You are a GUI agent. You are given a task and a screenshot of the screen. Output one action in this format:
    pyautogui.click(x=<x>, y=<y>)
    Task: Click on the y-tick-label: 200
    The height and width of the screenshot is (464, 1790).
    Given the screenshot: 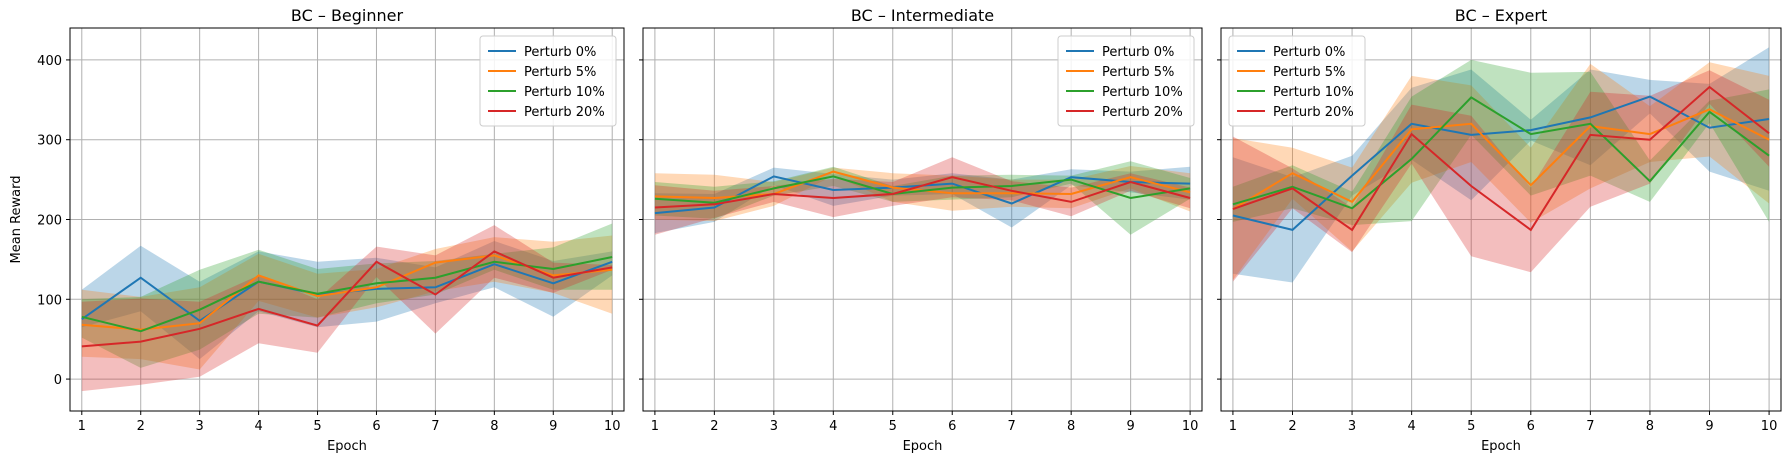 What is the action you would take?
    pyautogui.click(x=49, y=221)
    